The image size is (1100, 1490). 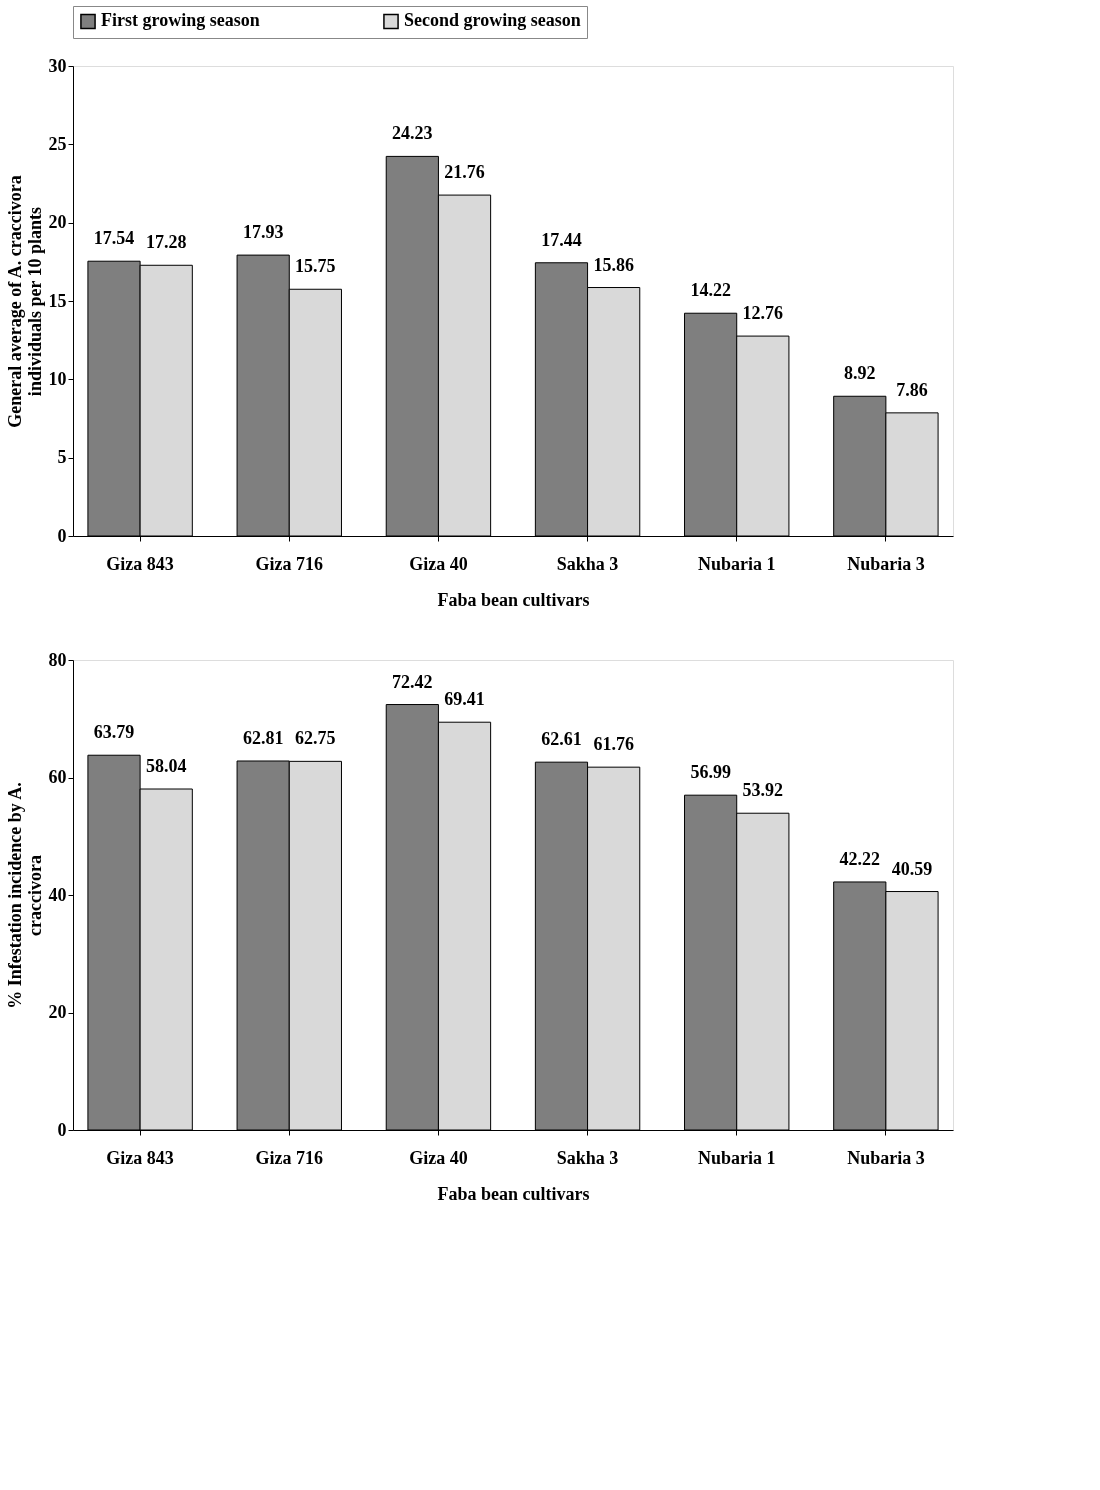 I want to click on data-label: 8.92, so click(x=860, y=373).